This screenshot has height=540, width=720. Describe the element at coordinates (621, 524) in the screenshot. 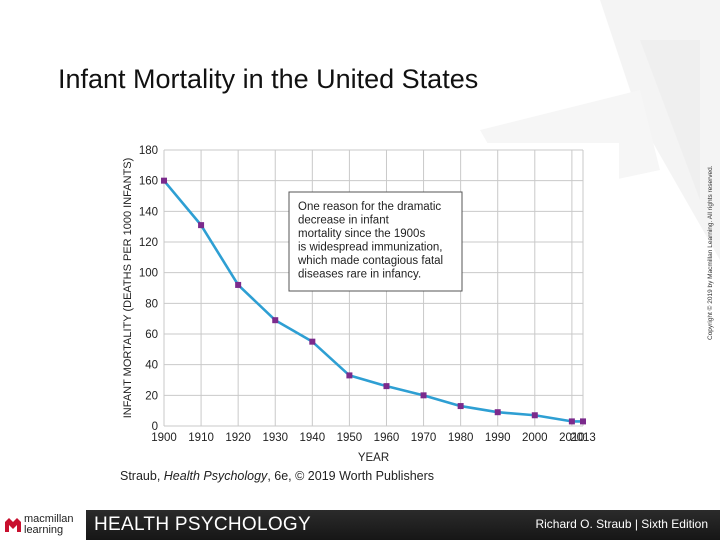

I see `footer-author-edition: Richard O. Straub | Sixth Edition` at that location.